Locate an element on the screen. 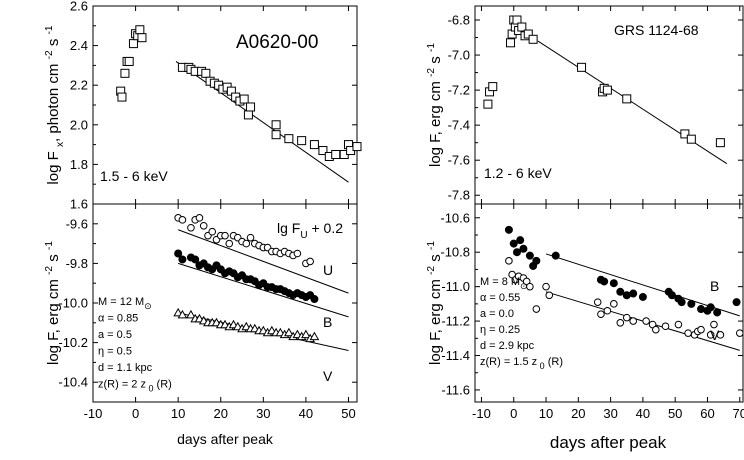  series-V is located at coordinates (624, 298).